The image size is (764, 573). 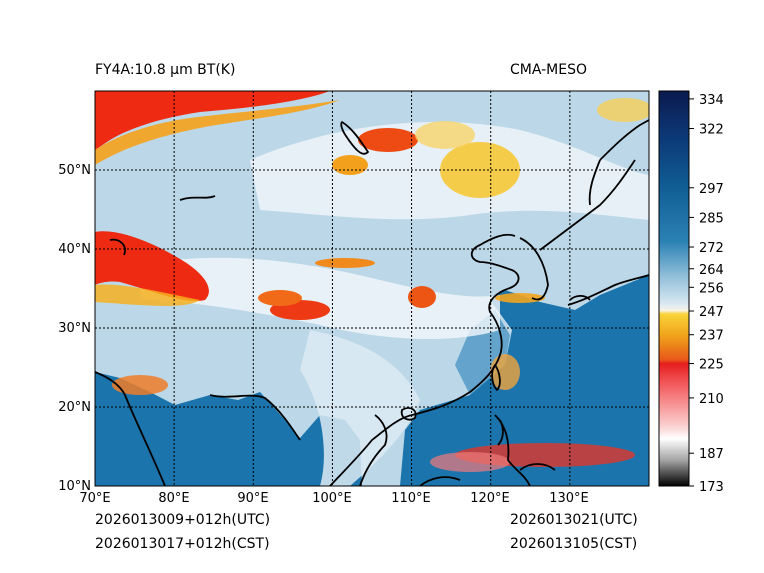 What do you see at coordinates (500, 432) in the screenshot?
I see `coastline-luzon` at bounding box center [500, 432].